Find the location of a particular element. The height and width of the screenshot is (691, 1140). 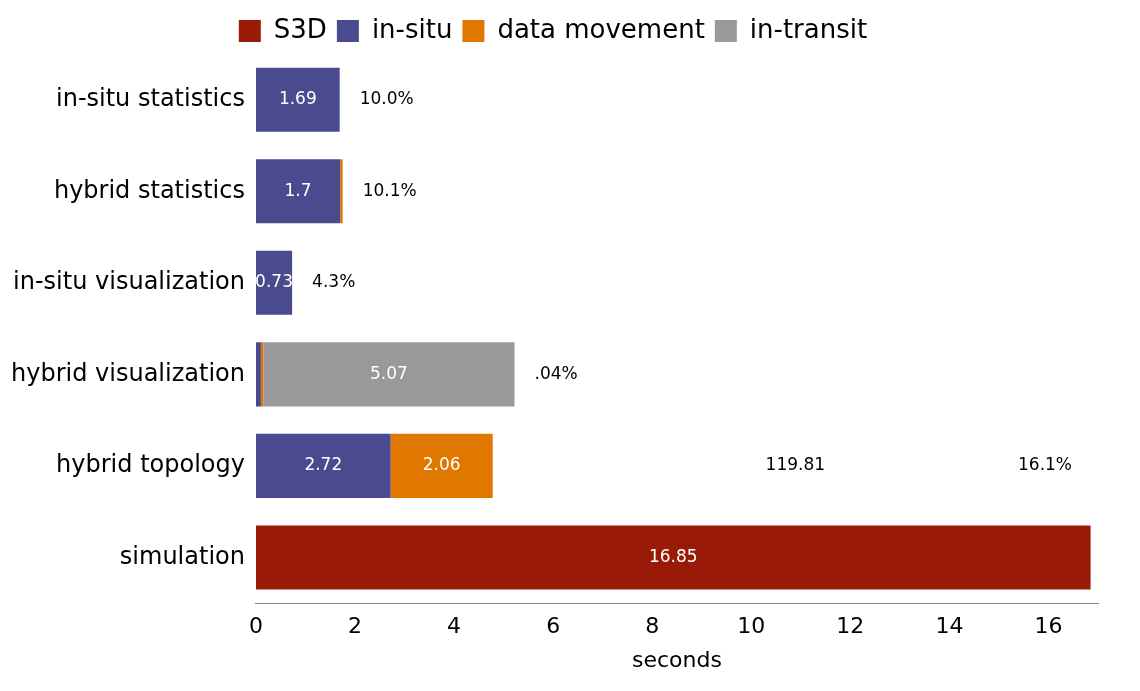

y-tick-label: hybrid visualization is located at coordinates (128, 372).